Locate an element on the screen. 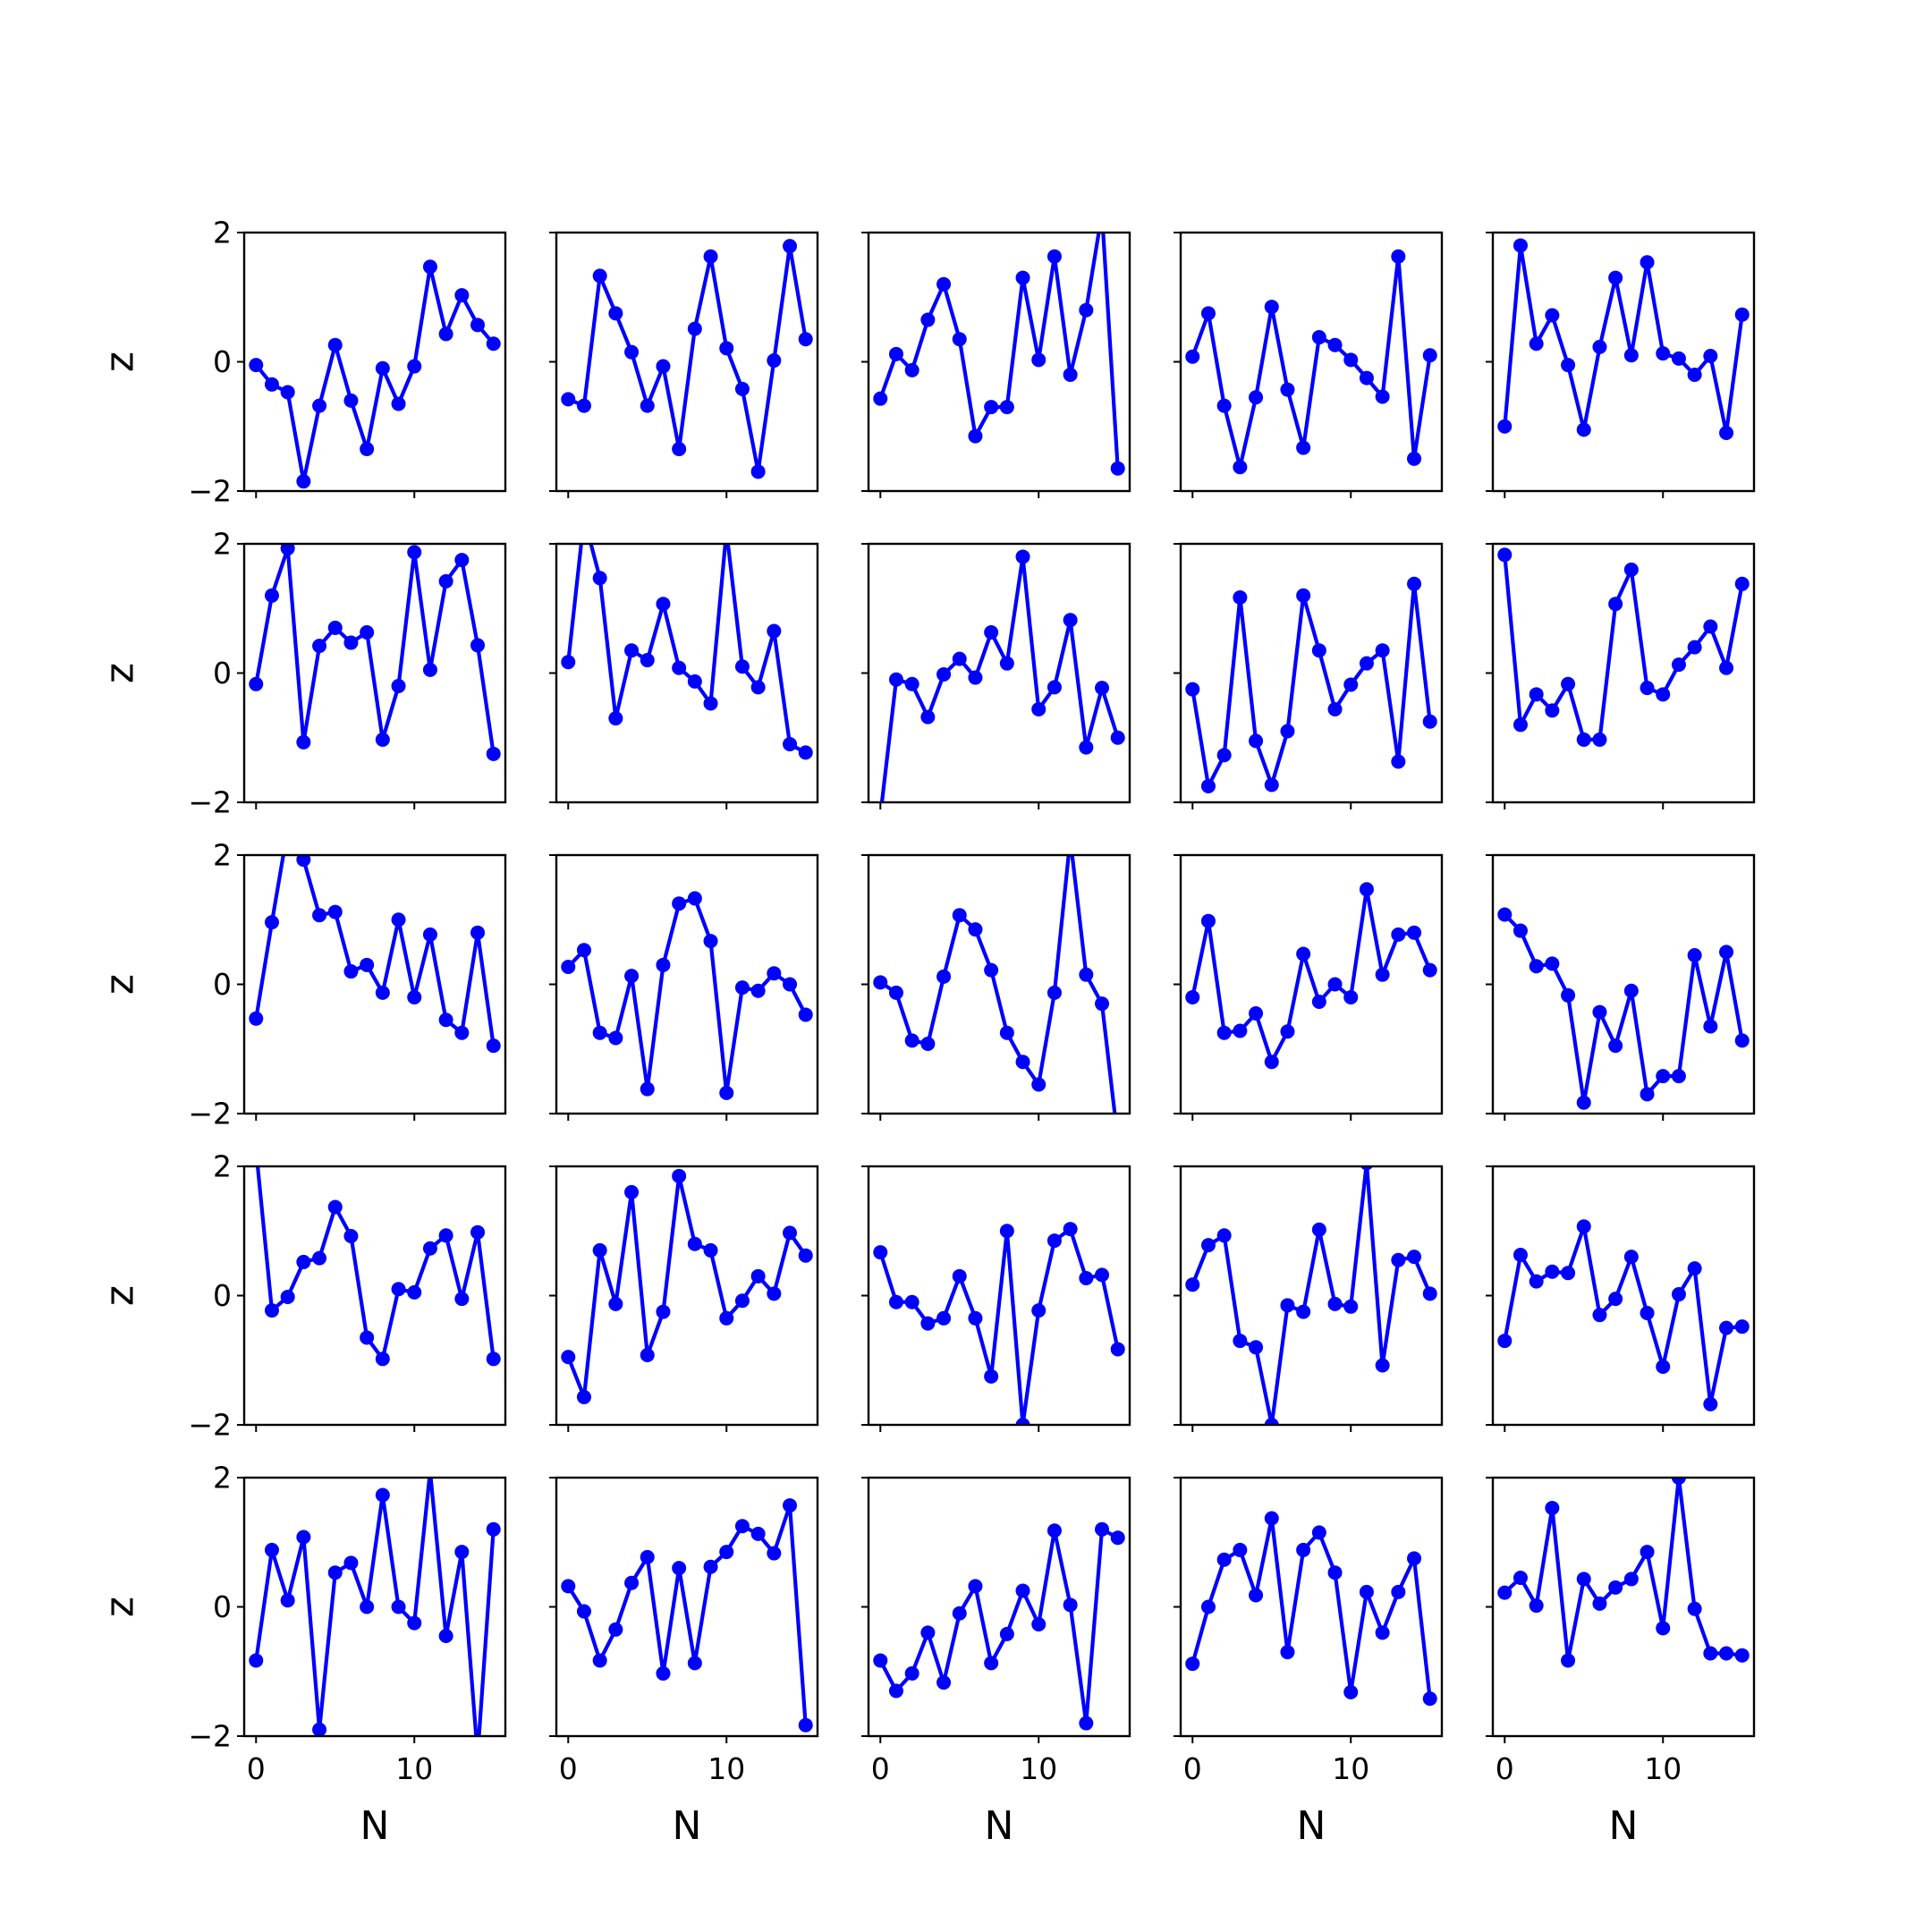  subplot-r2-c2 is located at coordinates (684, 660).